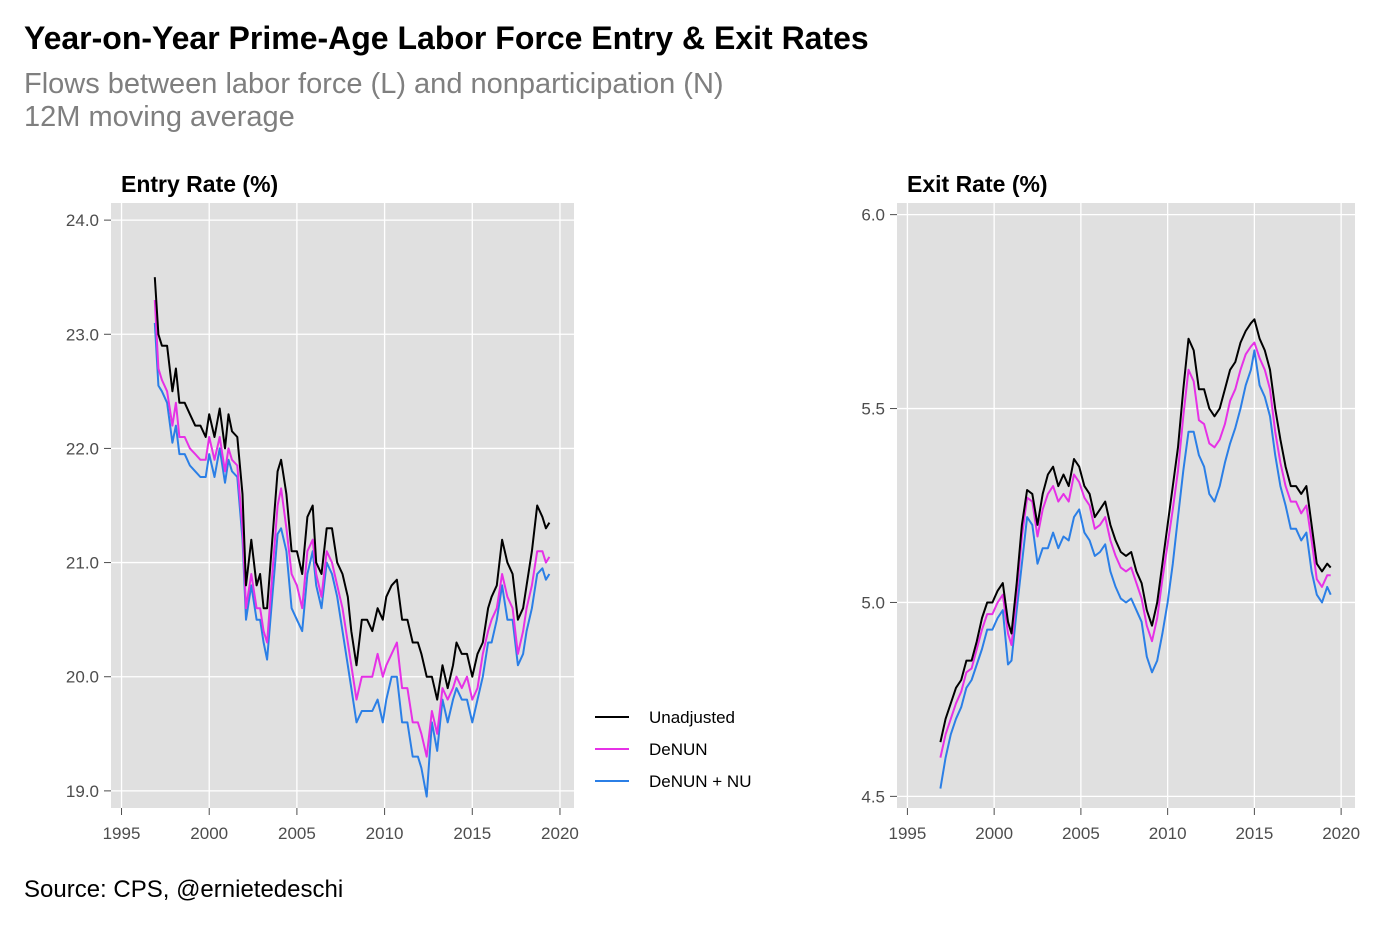  What do you see at coordinates (1135, 549) in the screenshot?
I see `panel-2-series-denun` at bounding box center [1135, 549].